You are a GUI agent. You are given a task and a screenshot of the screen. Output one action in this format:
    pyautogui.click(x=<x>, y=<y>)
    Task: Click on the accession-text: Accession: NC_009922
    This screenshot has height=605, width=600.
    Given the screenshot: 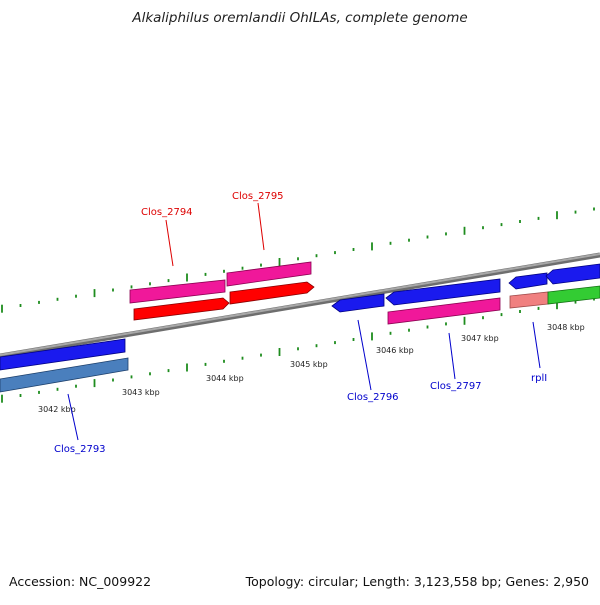 What is the action you would take?
    pyautogui.click(x=80, y=581)
    